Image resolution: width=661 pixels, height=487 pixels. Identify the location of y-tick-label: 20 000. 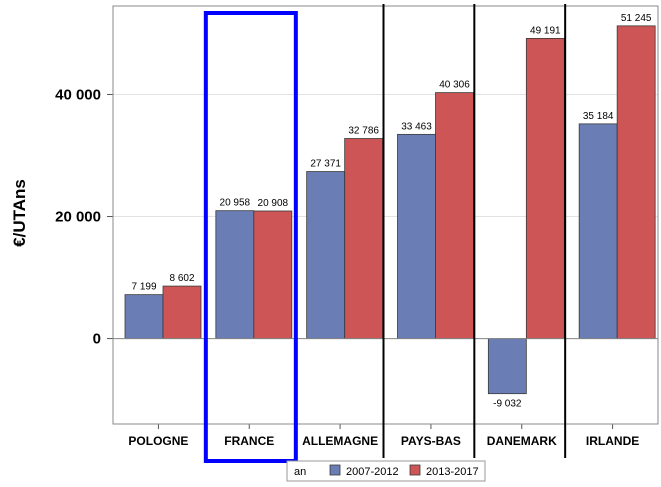
(78, 217).